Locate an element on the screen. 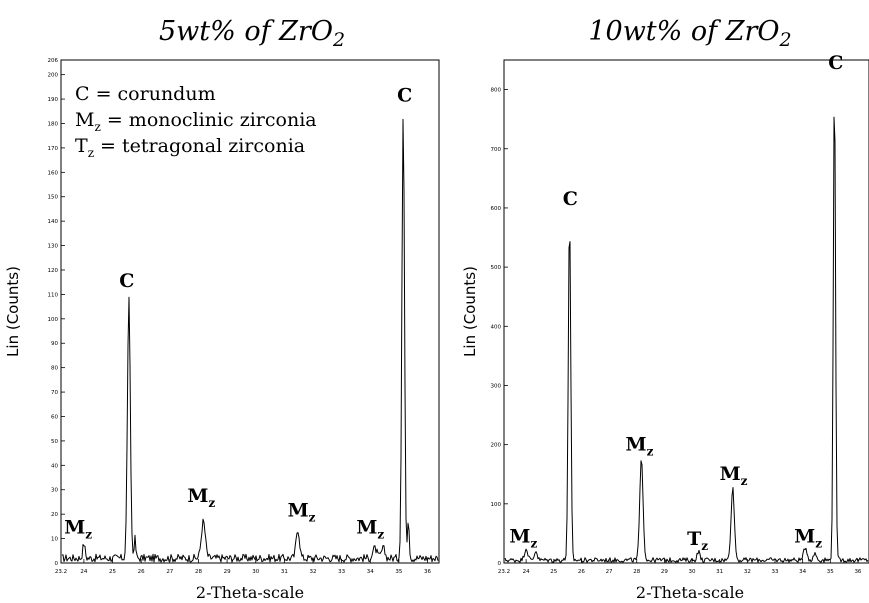 The width and height of the screenshot is (869, 603). y-tick-label: 150 is located at coordinates (53, 198).